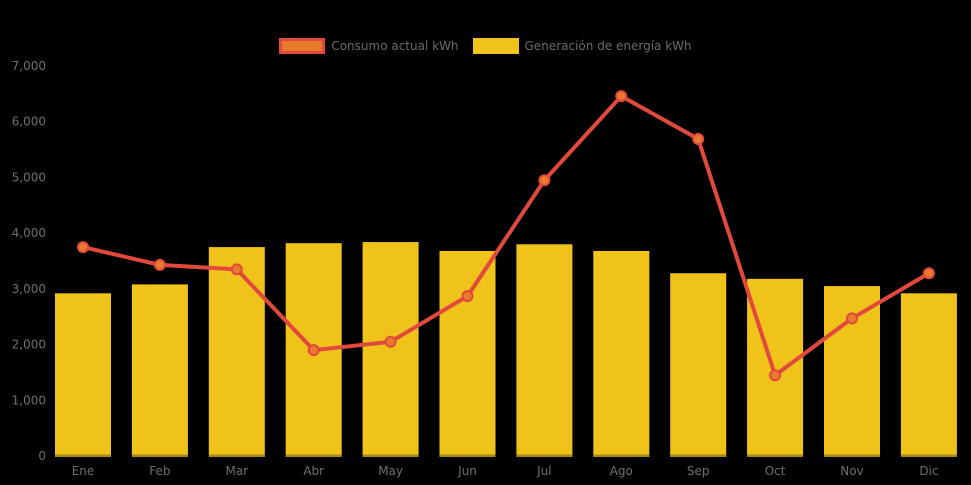 The image size is (971, 485). I want to click on consumo-point-may, so click(390, 341).